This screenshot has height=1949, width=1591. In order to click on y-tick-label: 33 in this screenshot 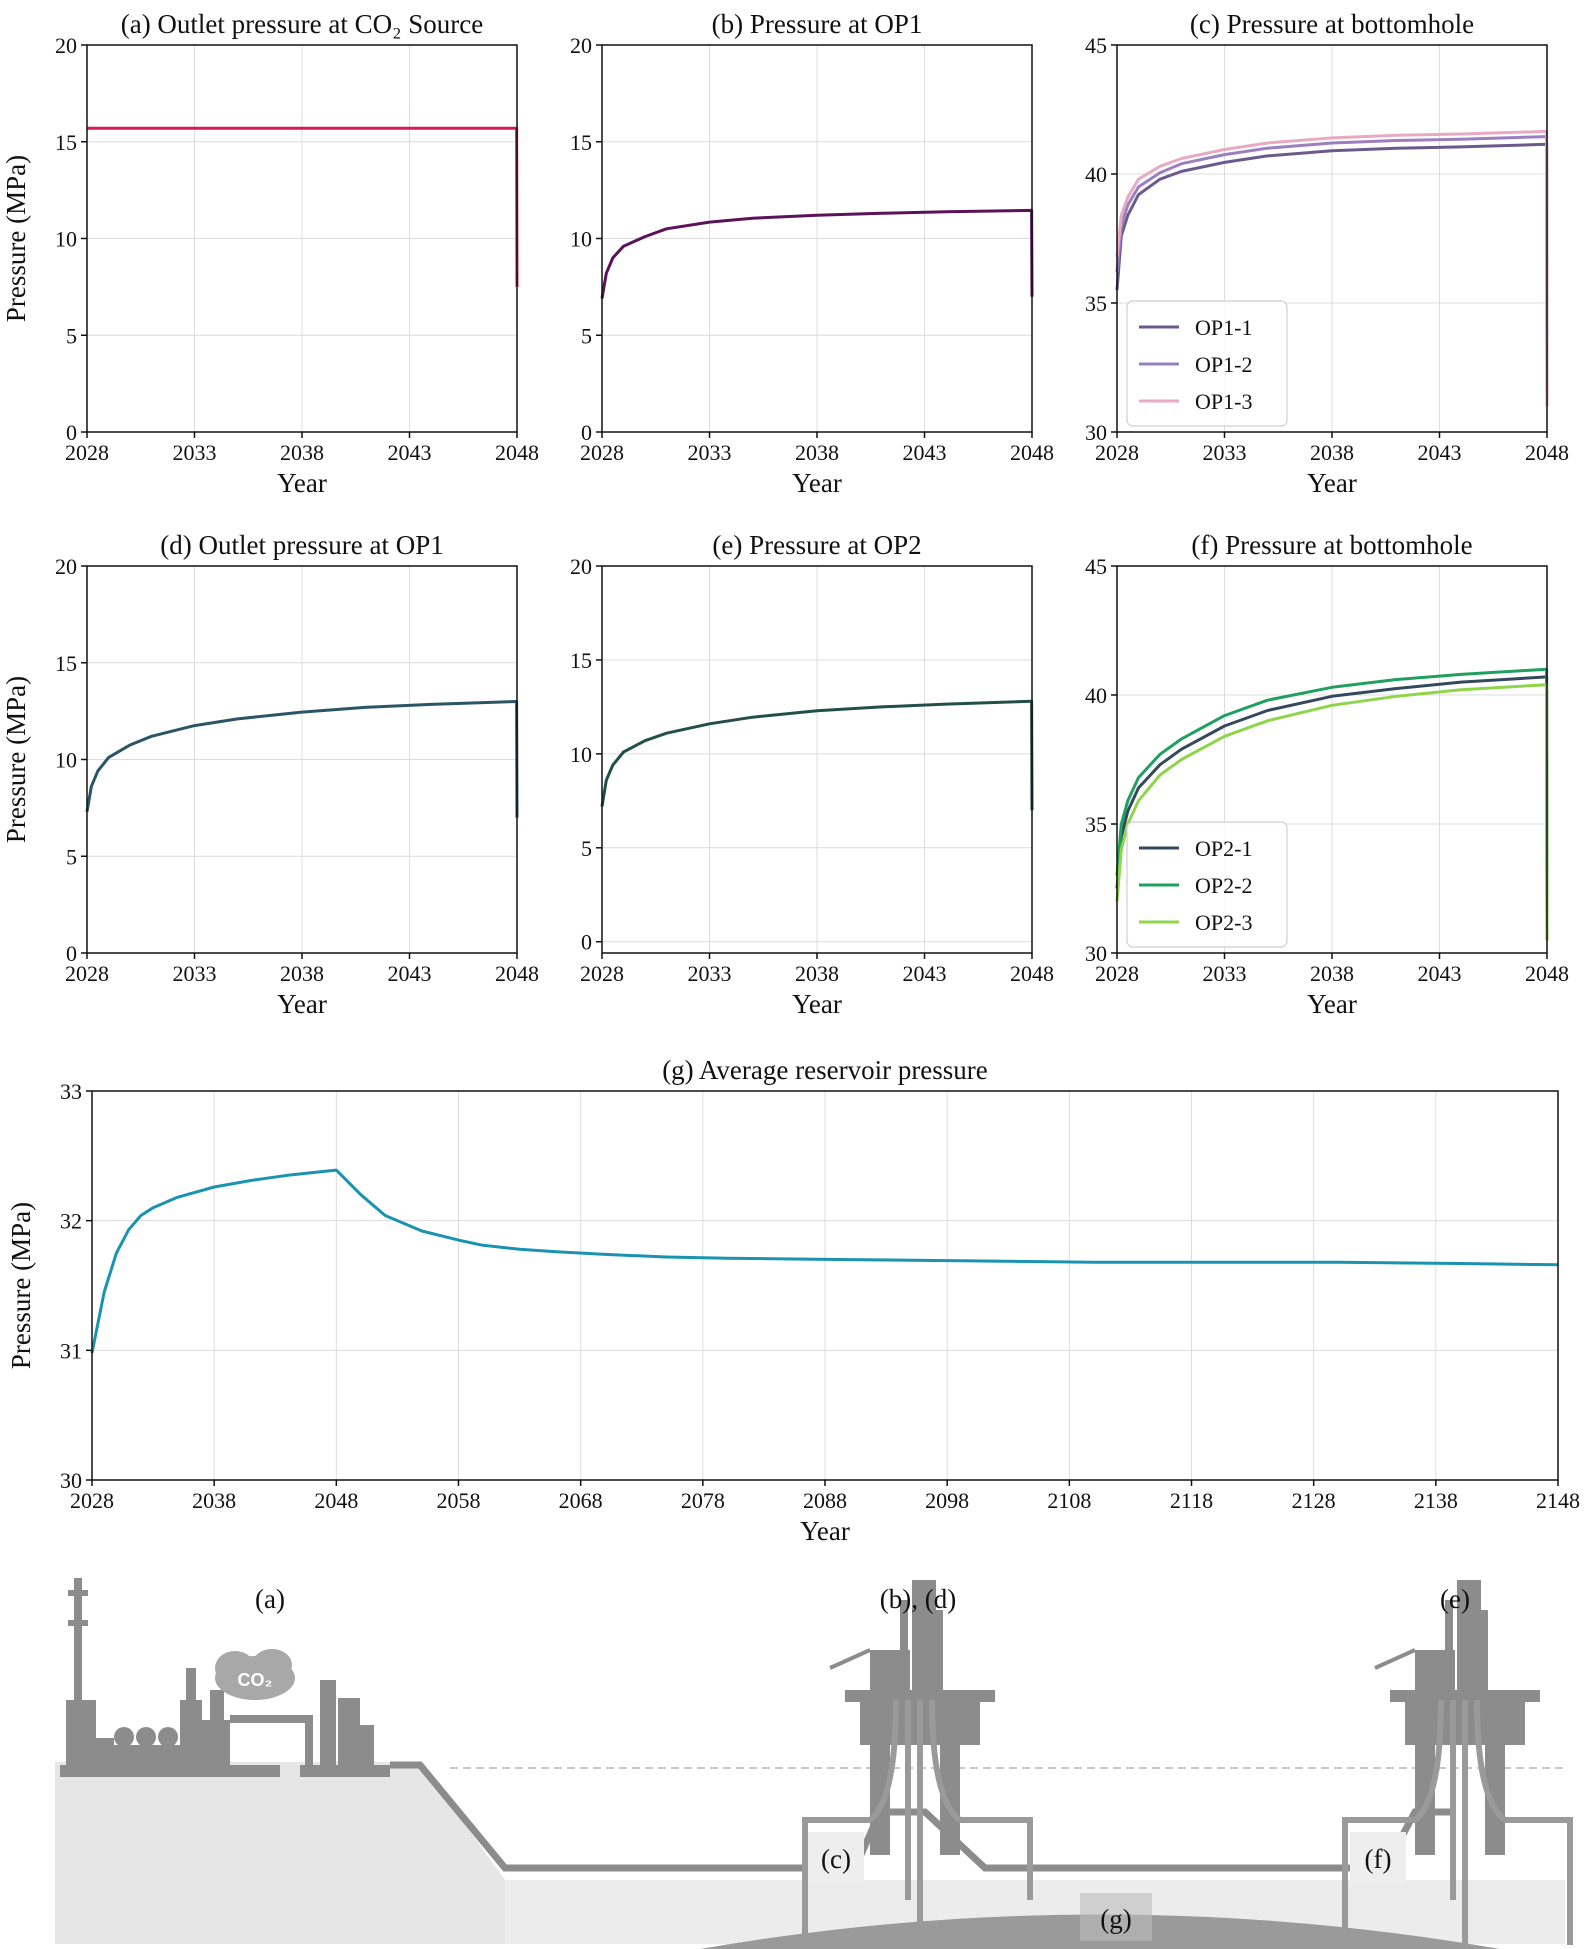, I will do `click(71, 1091)`.